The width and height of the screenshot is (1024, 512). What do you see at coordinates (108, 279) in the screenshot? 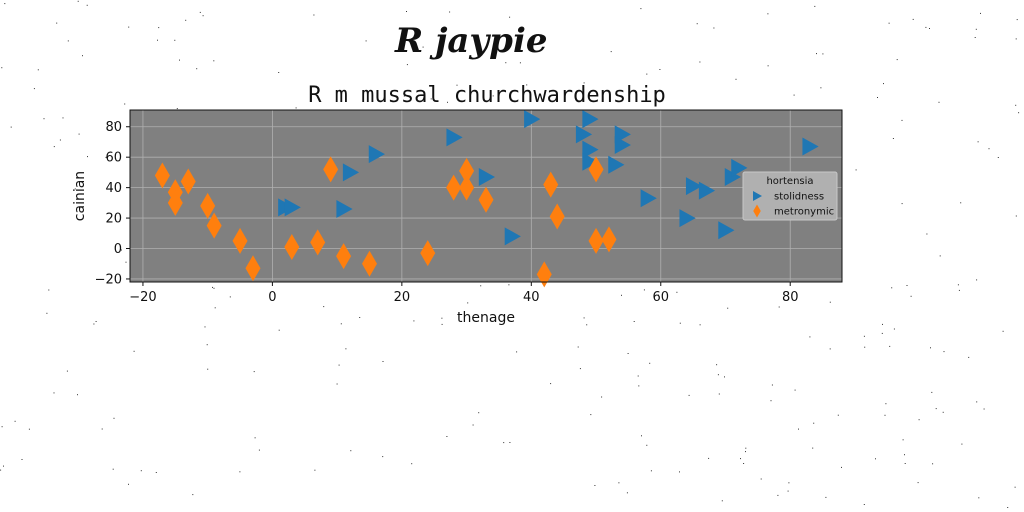
I see `y-tick-label: −20` at bounding box center [108, 279].